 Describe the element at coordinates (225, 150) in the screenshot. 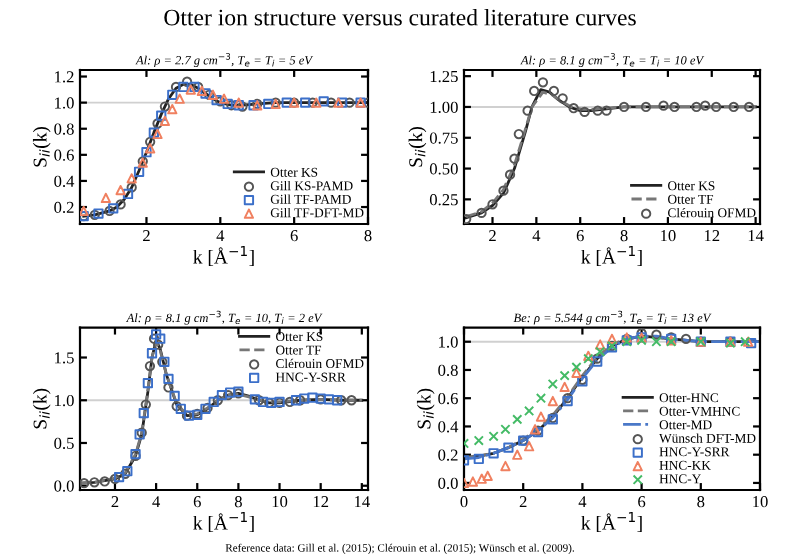

I see `line-series` at that location.